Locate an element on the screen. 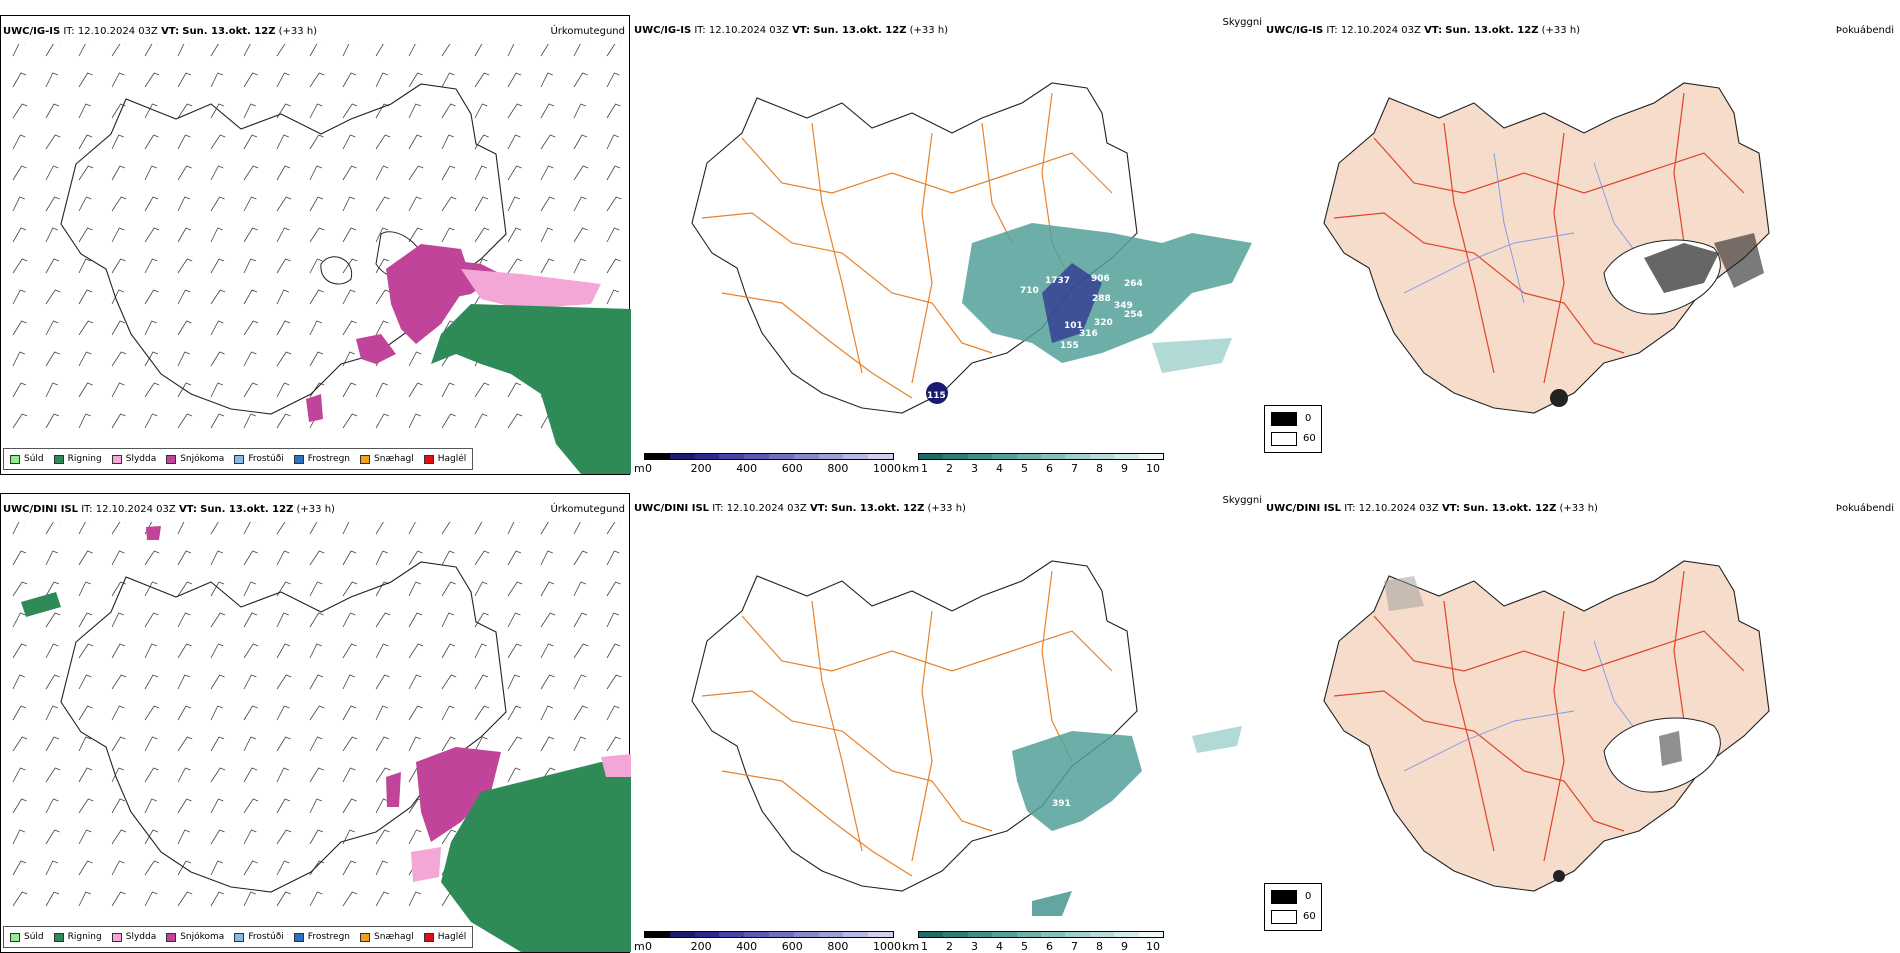 This screenshot has width=1900, height=953. colorbar-tick-label: 400 is located at coordinates (747, 946).